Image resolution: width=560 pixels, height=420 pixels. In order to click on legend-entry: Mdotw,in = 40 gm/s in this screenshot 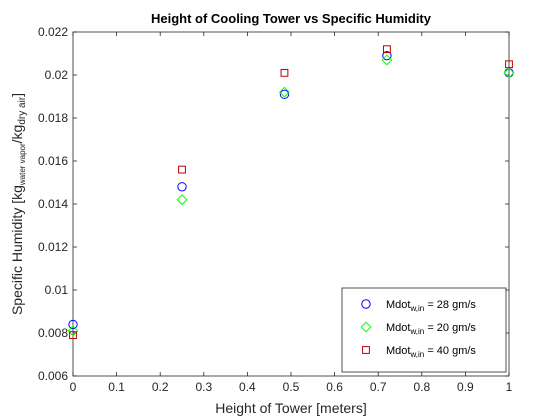, I will do `click(431, 352)`.